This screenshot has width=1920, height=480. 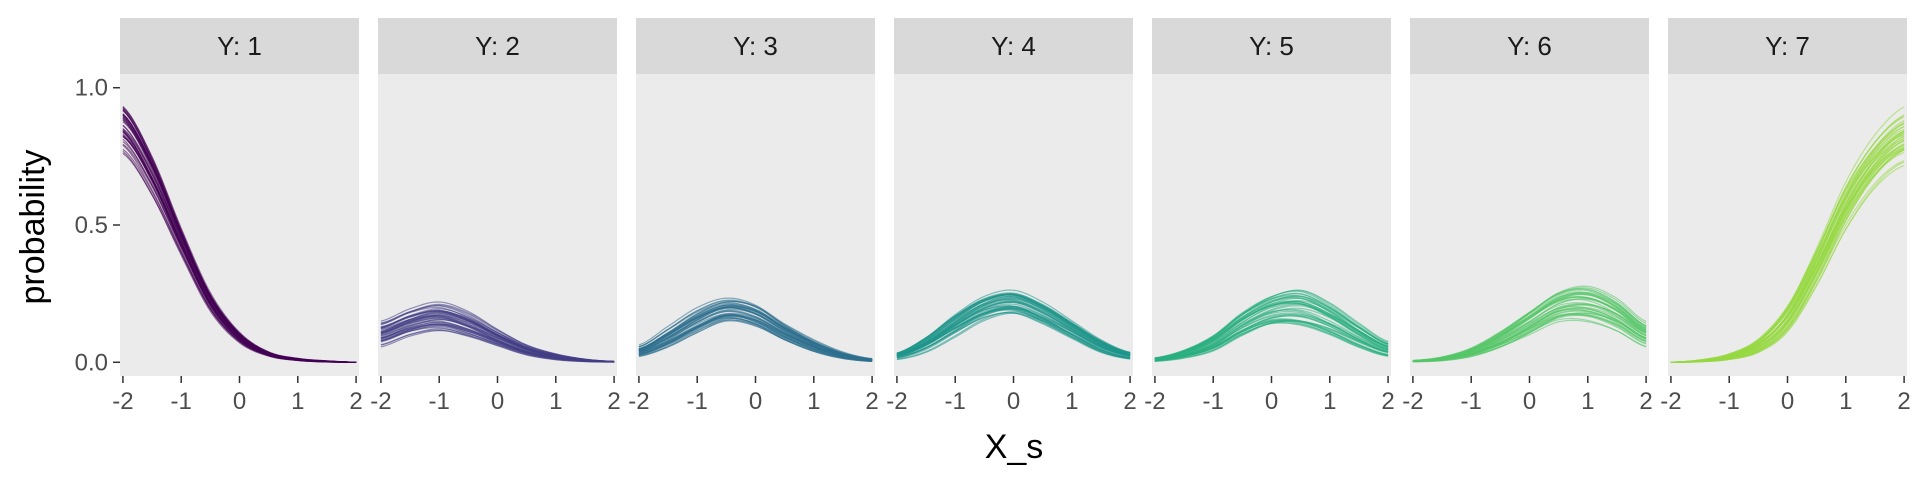 I want to click on facet-panel-5: Y: 5, so click(x=1271, y=197).